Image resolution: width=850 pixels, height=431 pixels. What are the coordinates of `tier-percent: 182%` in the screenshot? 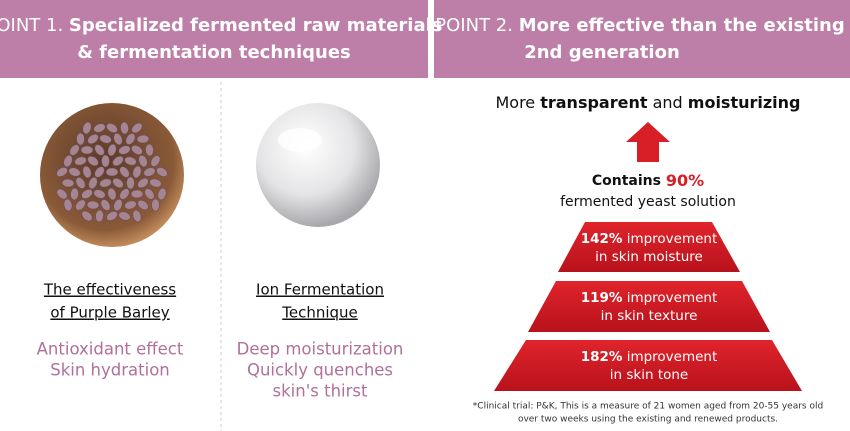 It's located at (602, 357).